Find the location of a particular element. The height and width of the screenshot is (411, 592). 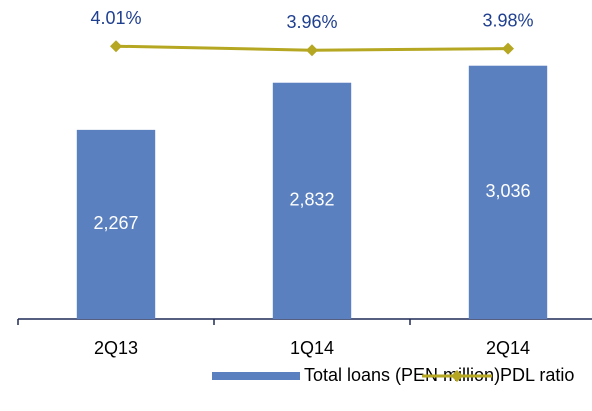

x-tick-label: 2Q13 is located at coordinates (116, 348).